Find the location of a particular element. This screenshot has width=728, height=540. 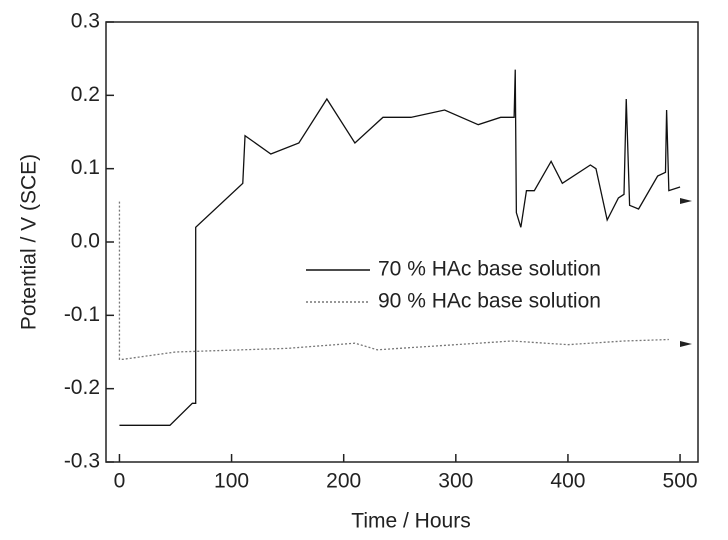

x-tick-label: 0 is located at coordinates (120, 481).